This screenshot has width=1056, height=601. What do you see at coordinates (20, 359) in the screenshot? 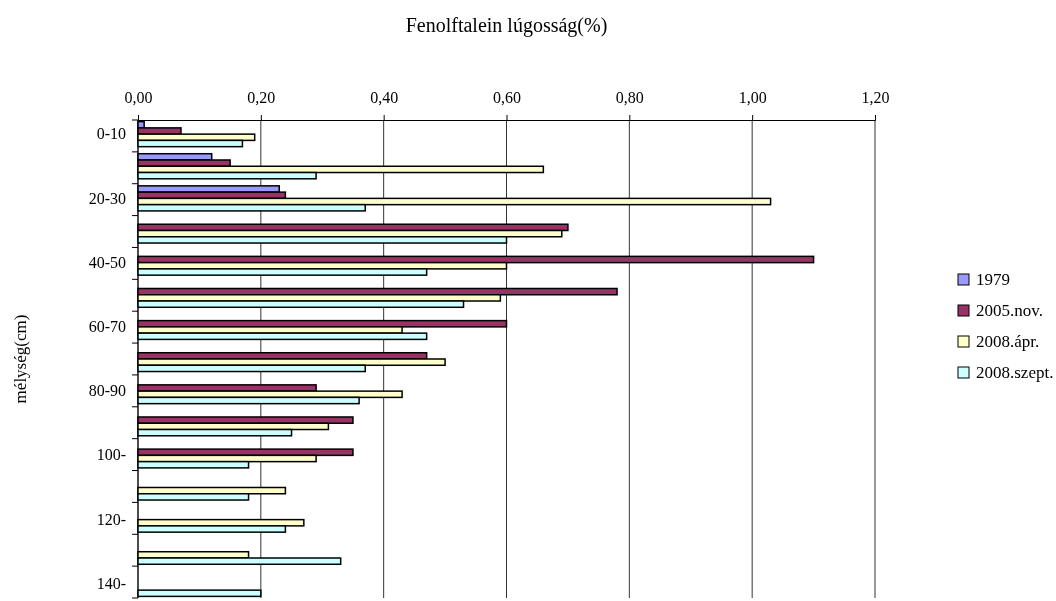
I see `y-axis-title: mélység(cm)` at bounding box center [20, 359].